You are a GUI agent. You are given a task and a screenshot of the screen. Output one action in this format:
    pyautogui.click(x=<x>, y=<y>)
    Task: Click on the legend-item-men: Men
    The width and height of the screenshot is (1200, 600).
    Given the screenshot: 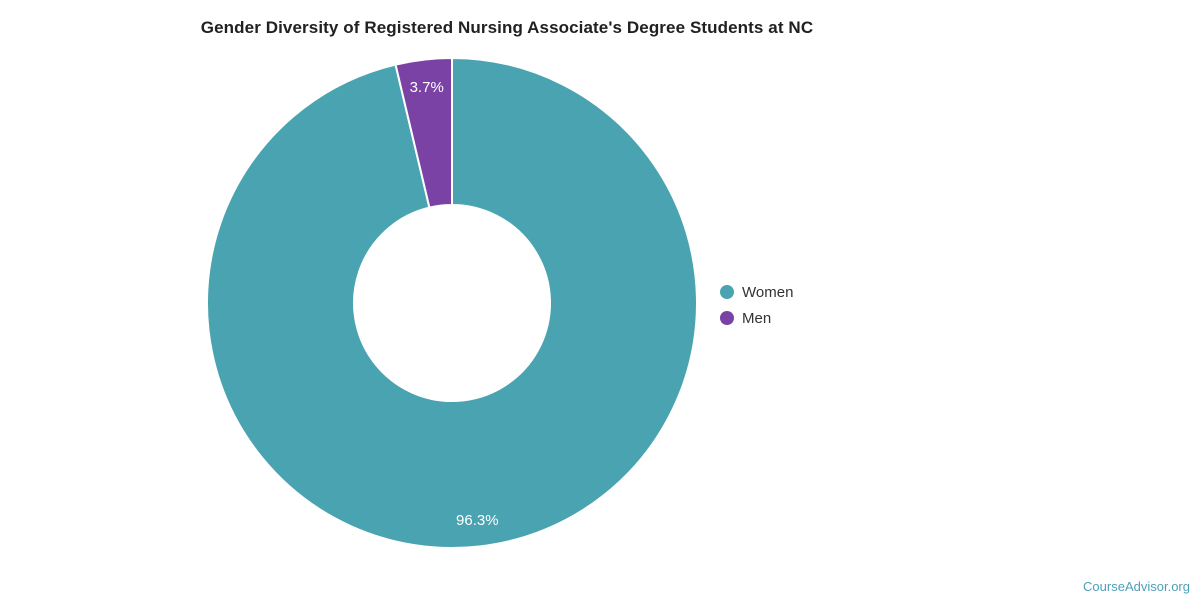 What is the action you would take?
    pyautogui.click(x=756, y=318)
    